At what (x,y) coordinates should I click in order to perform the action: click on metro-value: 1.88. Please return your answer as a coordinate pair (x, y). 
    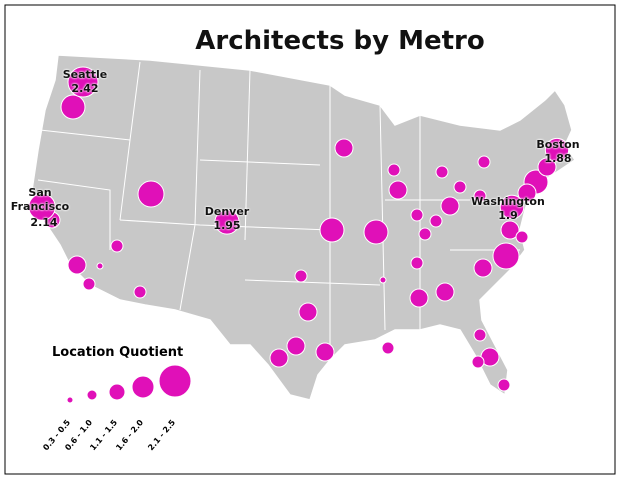
    Looking at the image, I should click on (558, 158).